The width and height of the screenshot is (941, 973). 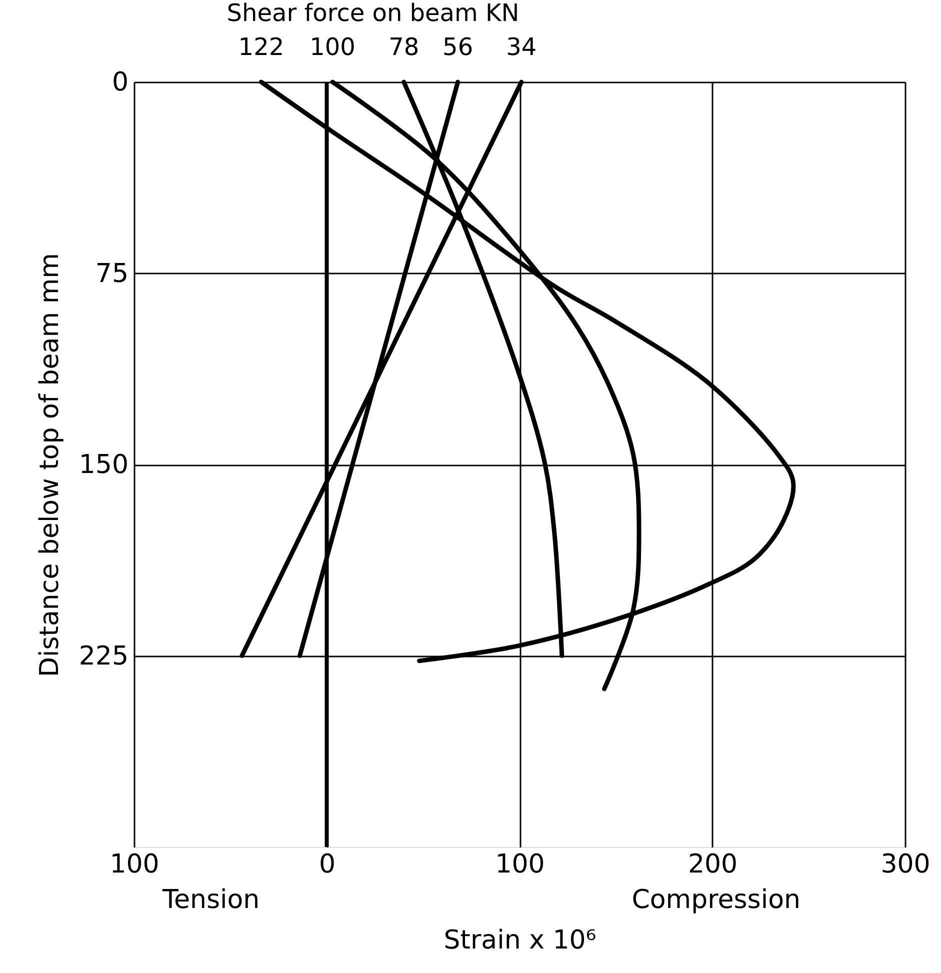 What do you see at coordinates (211, 900) in the screenshot?
I see `text: Tension` at bounding box center [211, 900].